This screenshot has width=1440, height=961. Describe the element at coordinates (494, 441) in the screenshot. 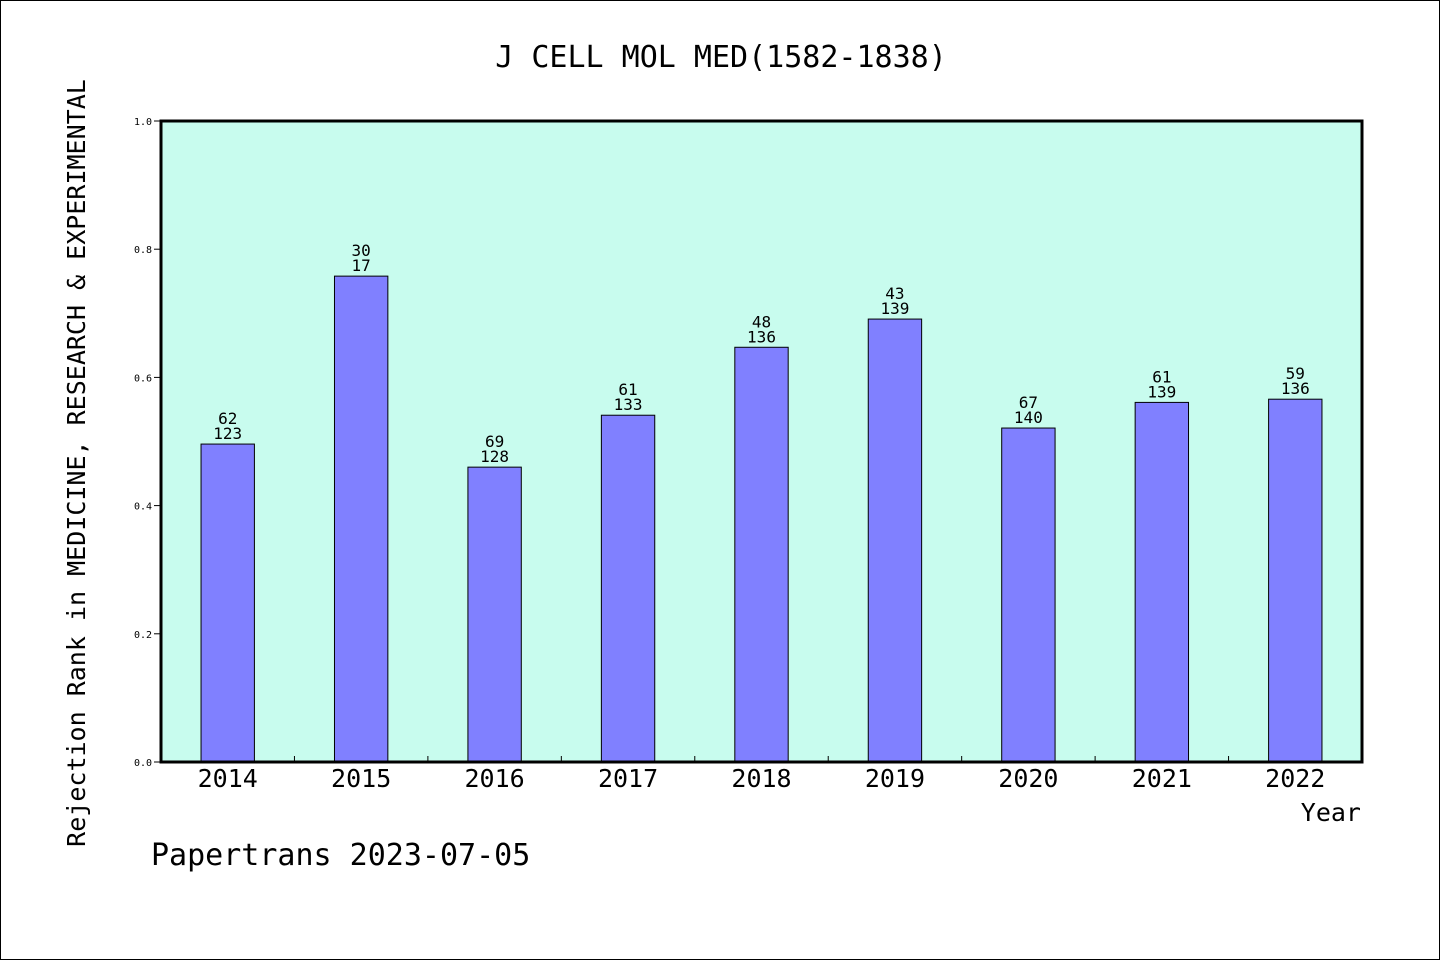

I see `bar-label-top: 69` at that location.